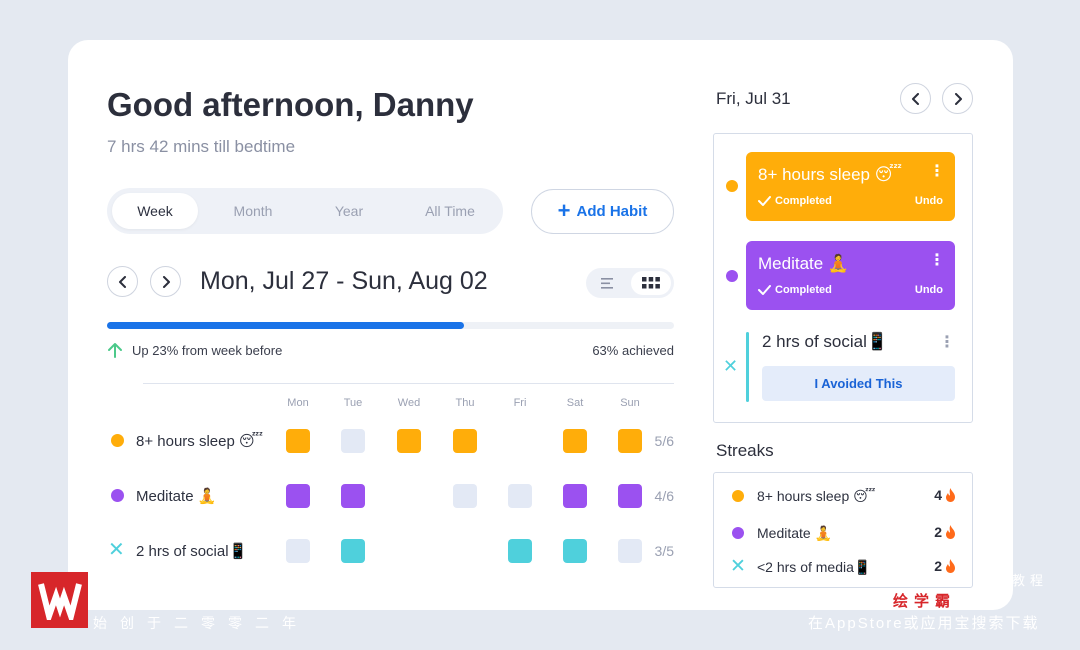 The height and width of the screenshot is (650, 1080). What do you see at coordinates (192, 551) in the screenshot?
I see `habit-name: 2 hrs of social📱` at bounding box center [192, 551].